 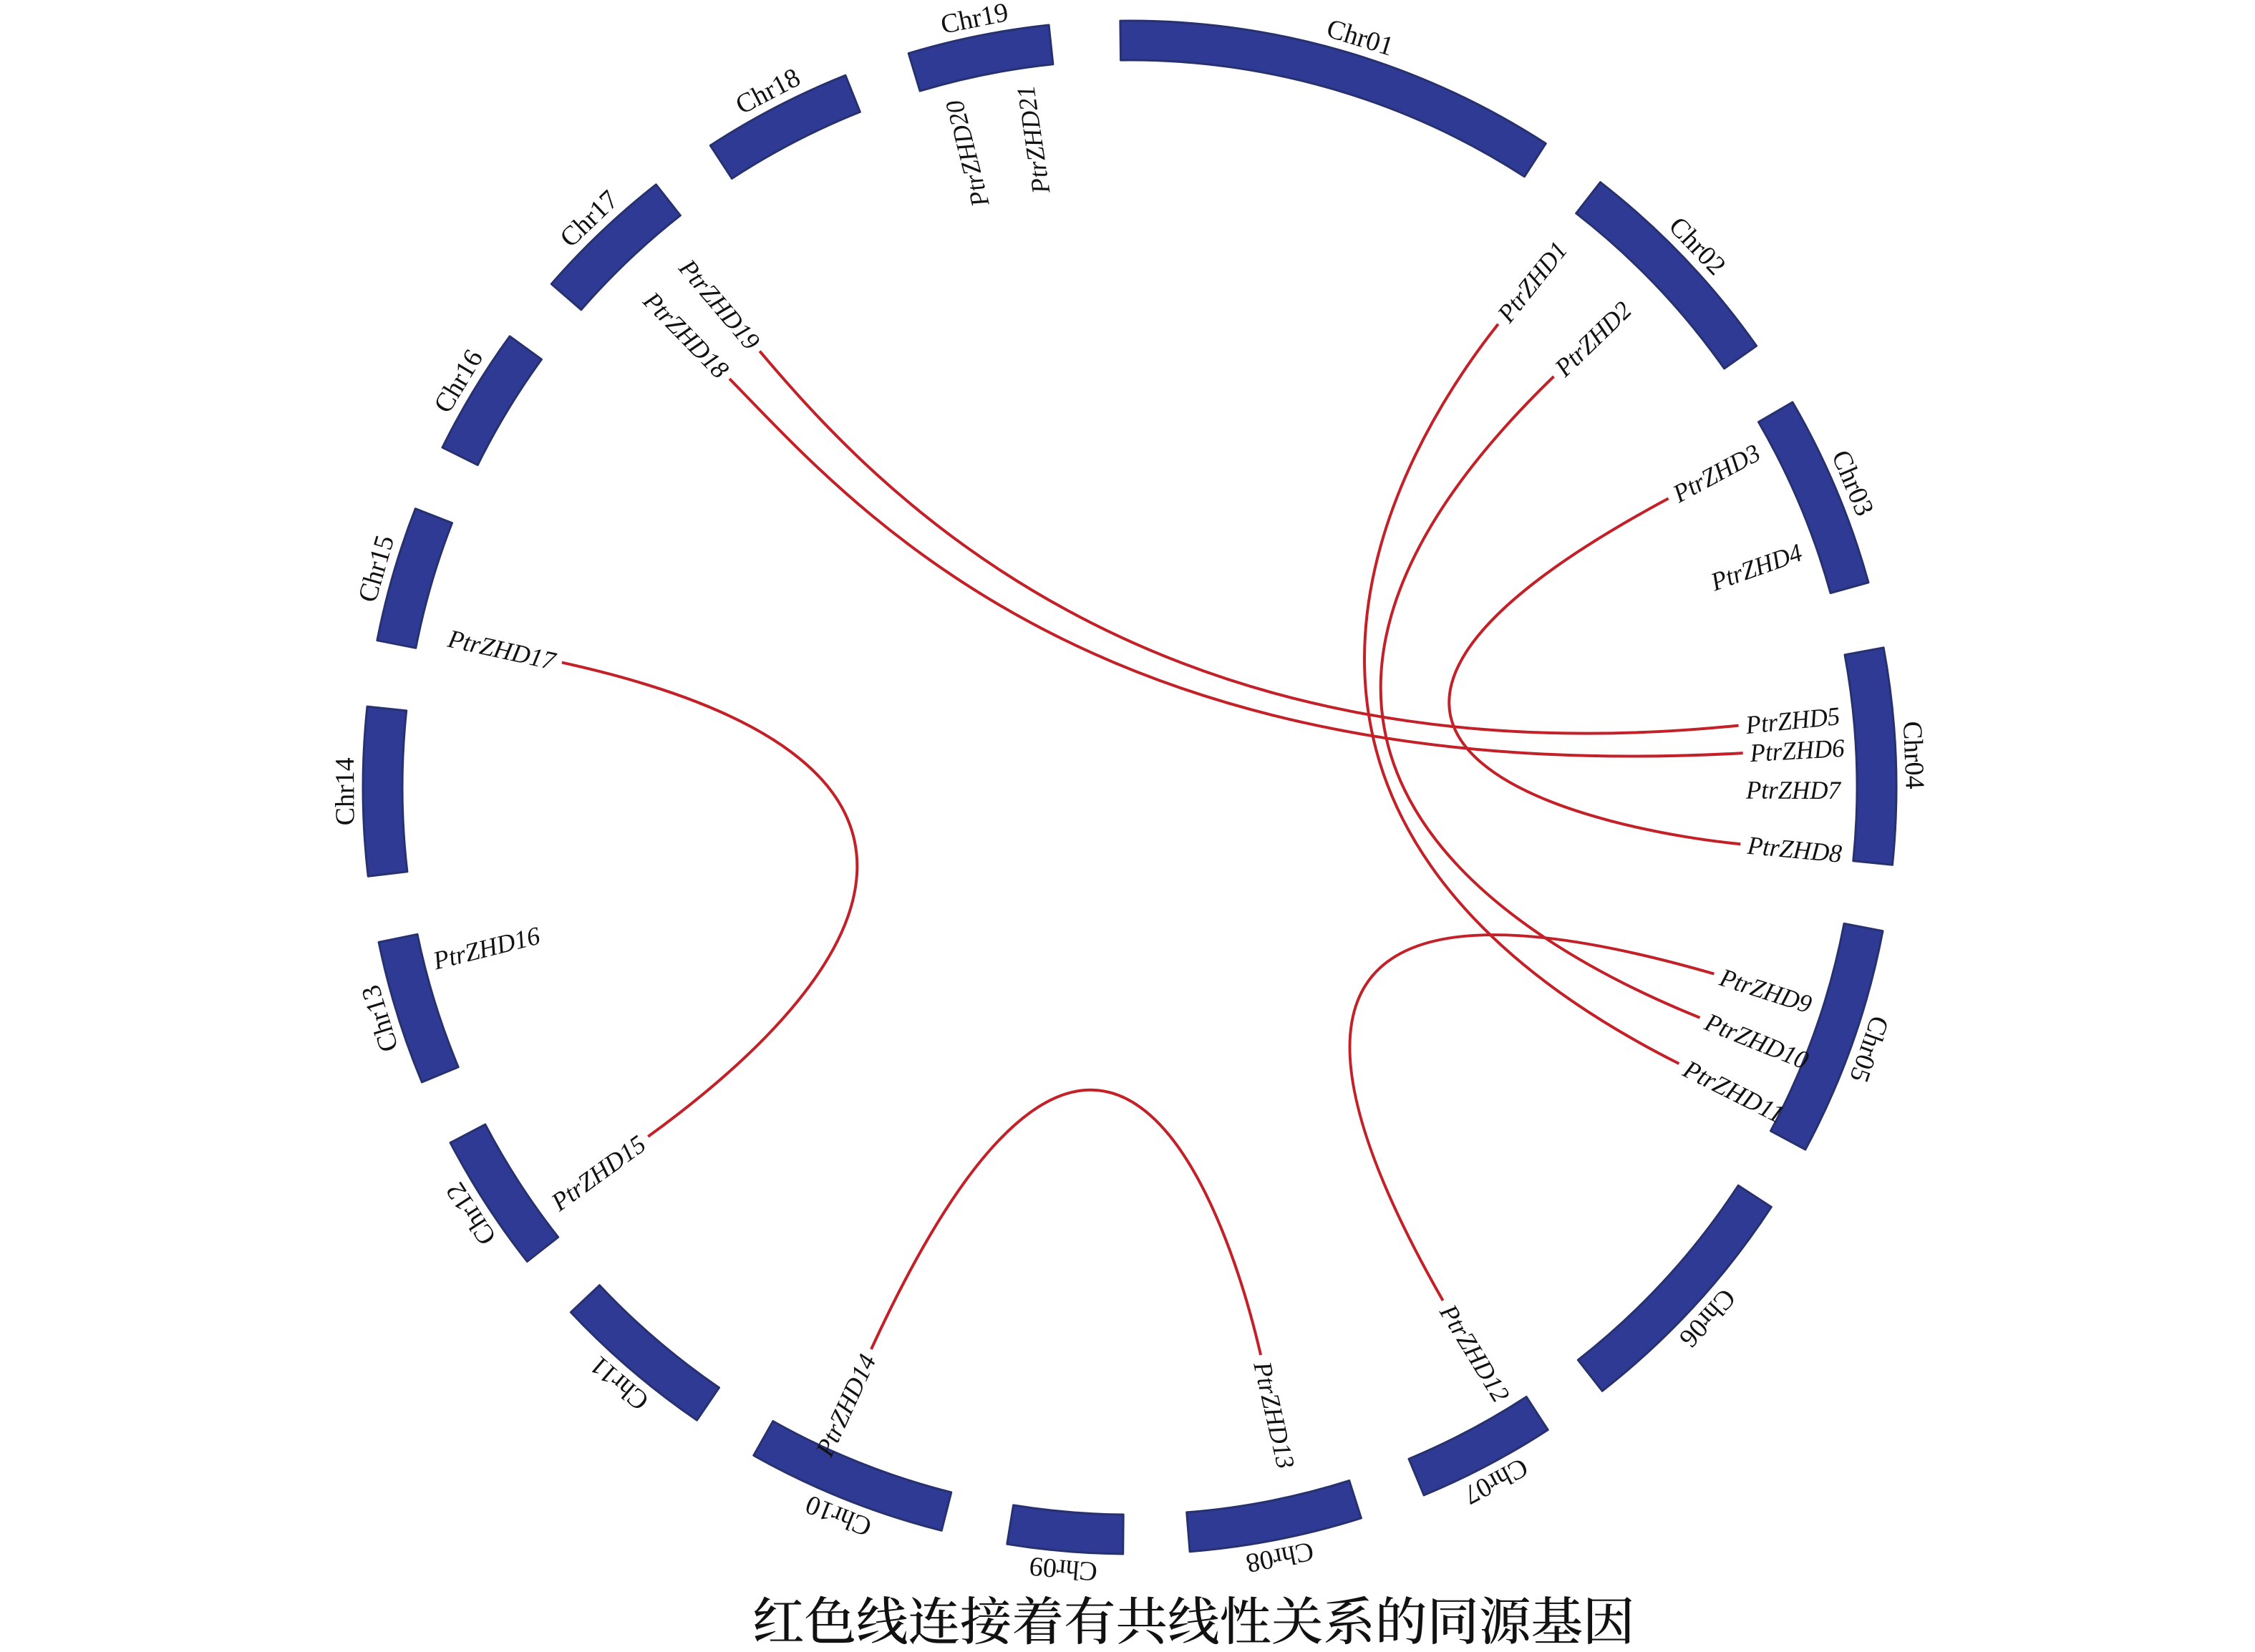 I want to click on svg-text: Chr04, so click(x=1913, y=755).